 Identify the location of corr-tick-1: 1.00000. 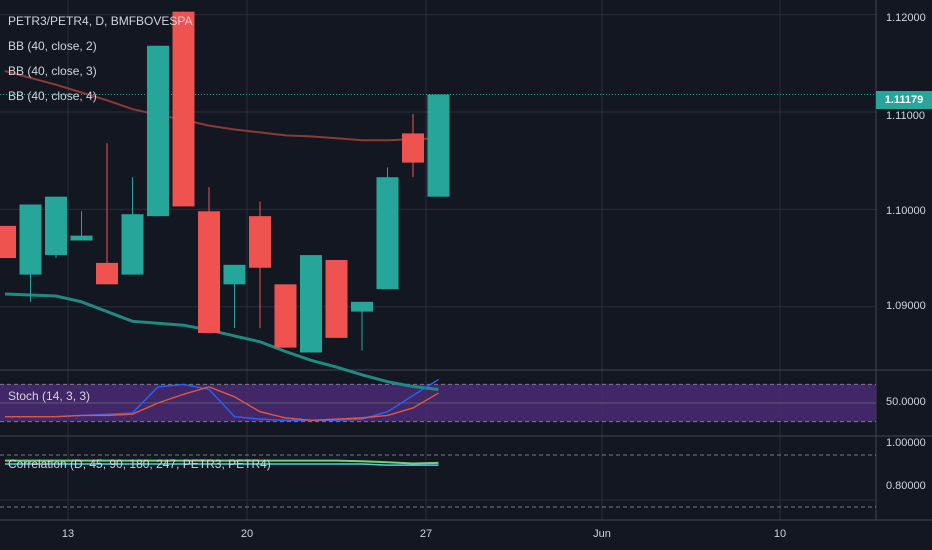
(906, 443).